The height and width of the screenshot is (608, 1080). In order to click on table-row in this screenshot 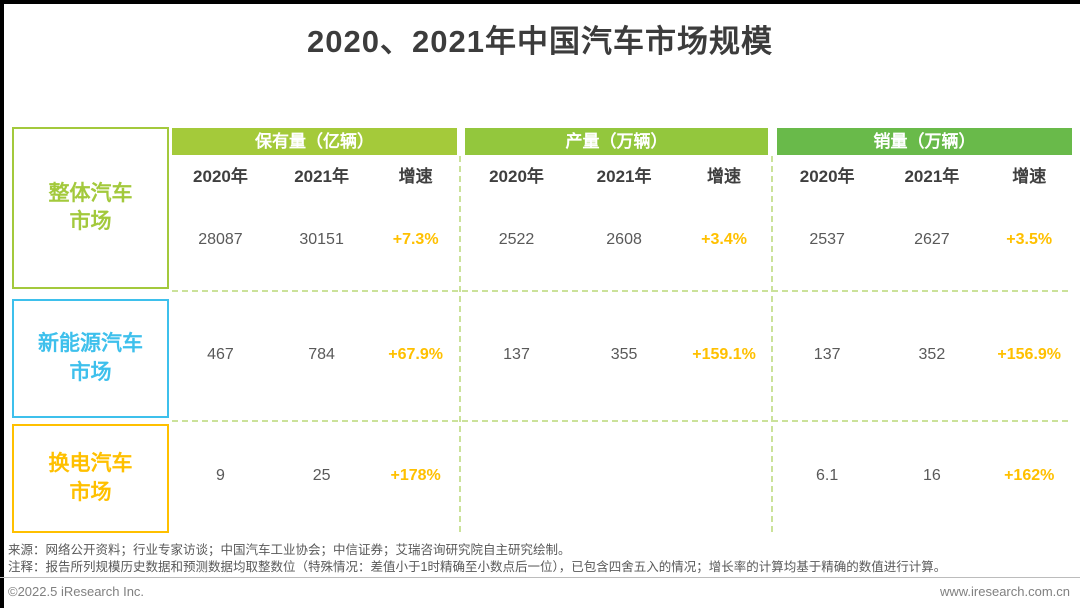, I will do `click(616, 475)`.